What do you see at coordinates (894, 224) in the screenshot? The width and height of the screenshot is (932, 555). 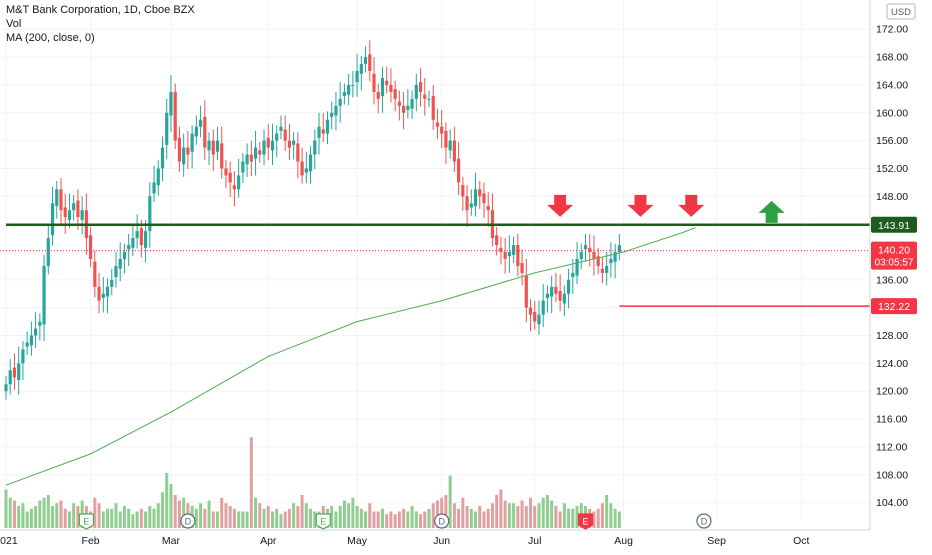 I see `price-level-label: 143.91` at bounding box center [894, 224].